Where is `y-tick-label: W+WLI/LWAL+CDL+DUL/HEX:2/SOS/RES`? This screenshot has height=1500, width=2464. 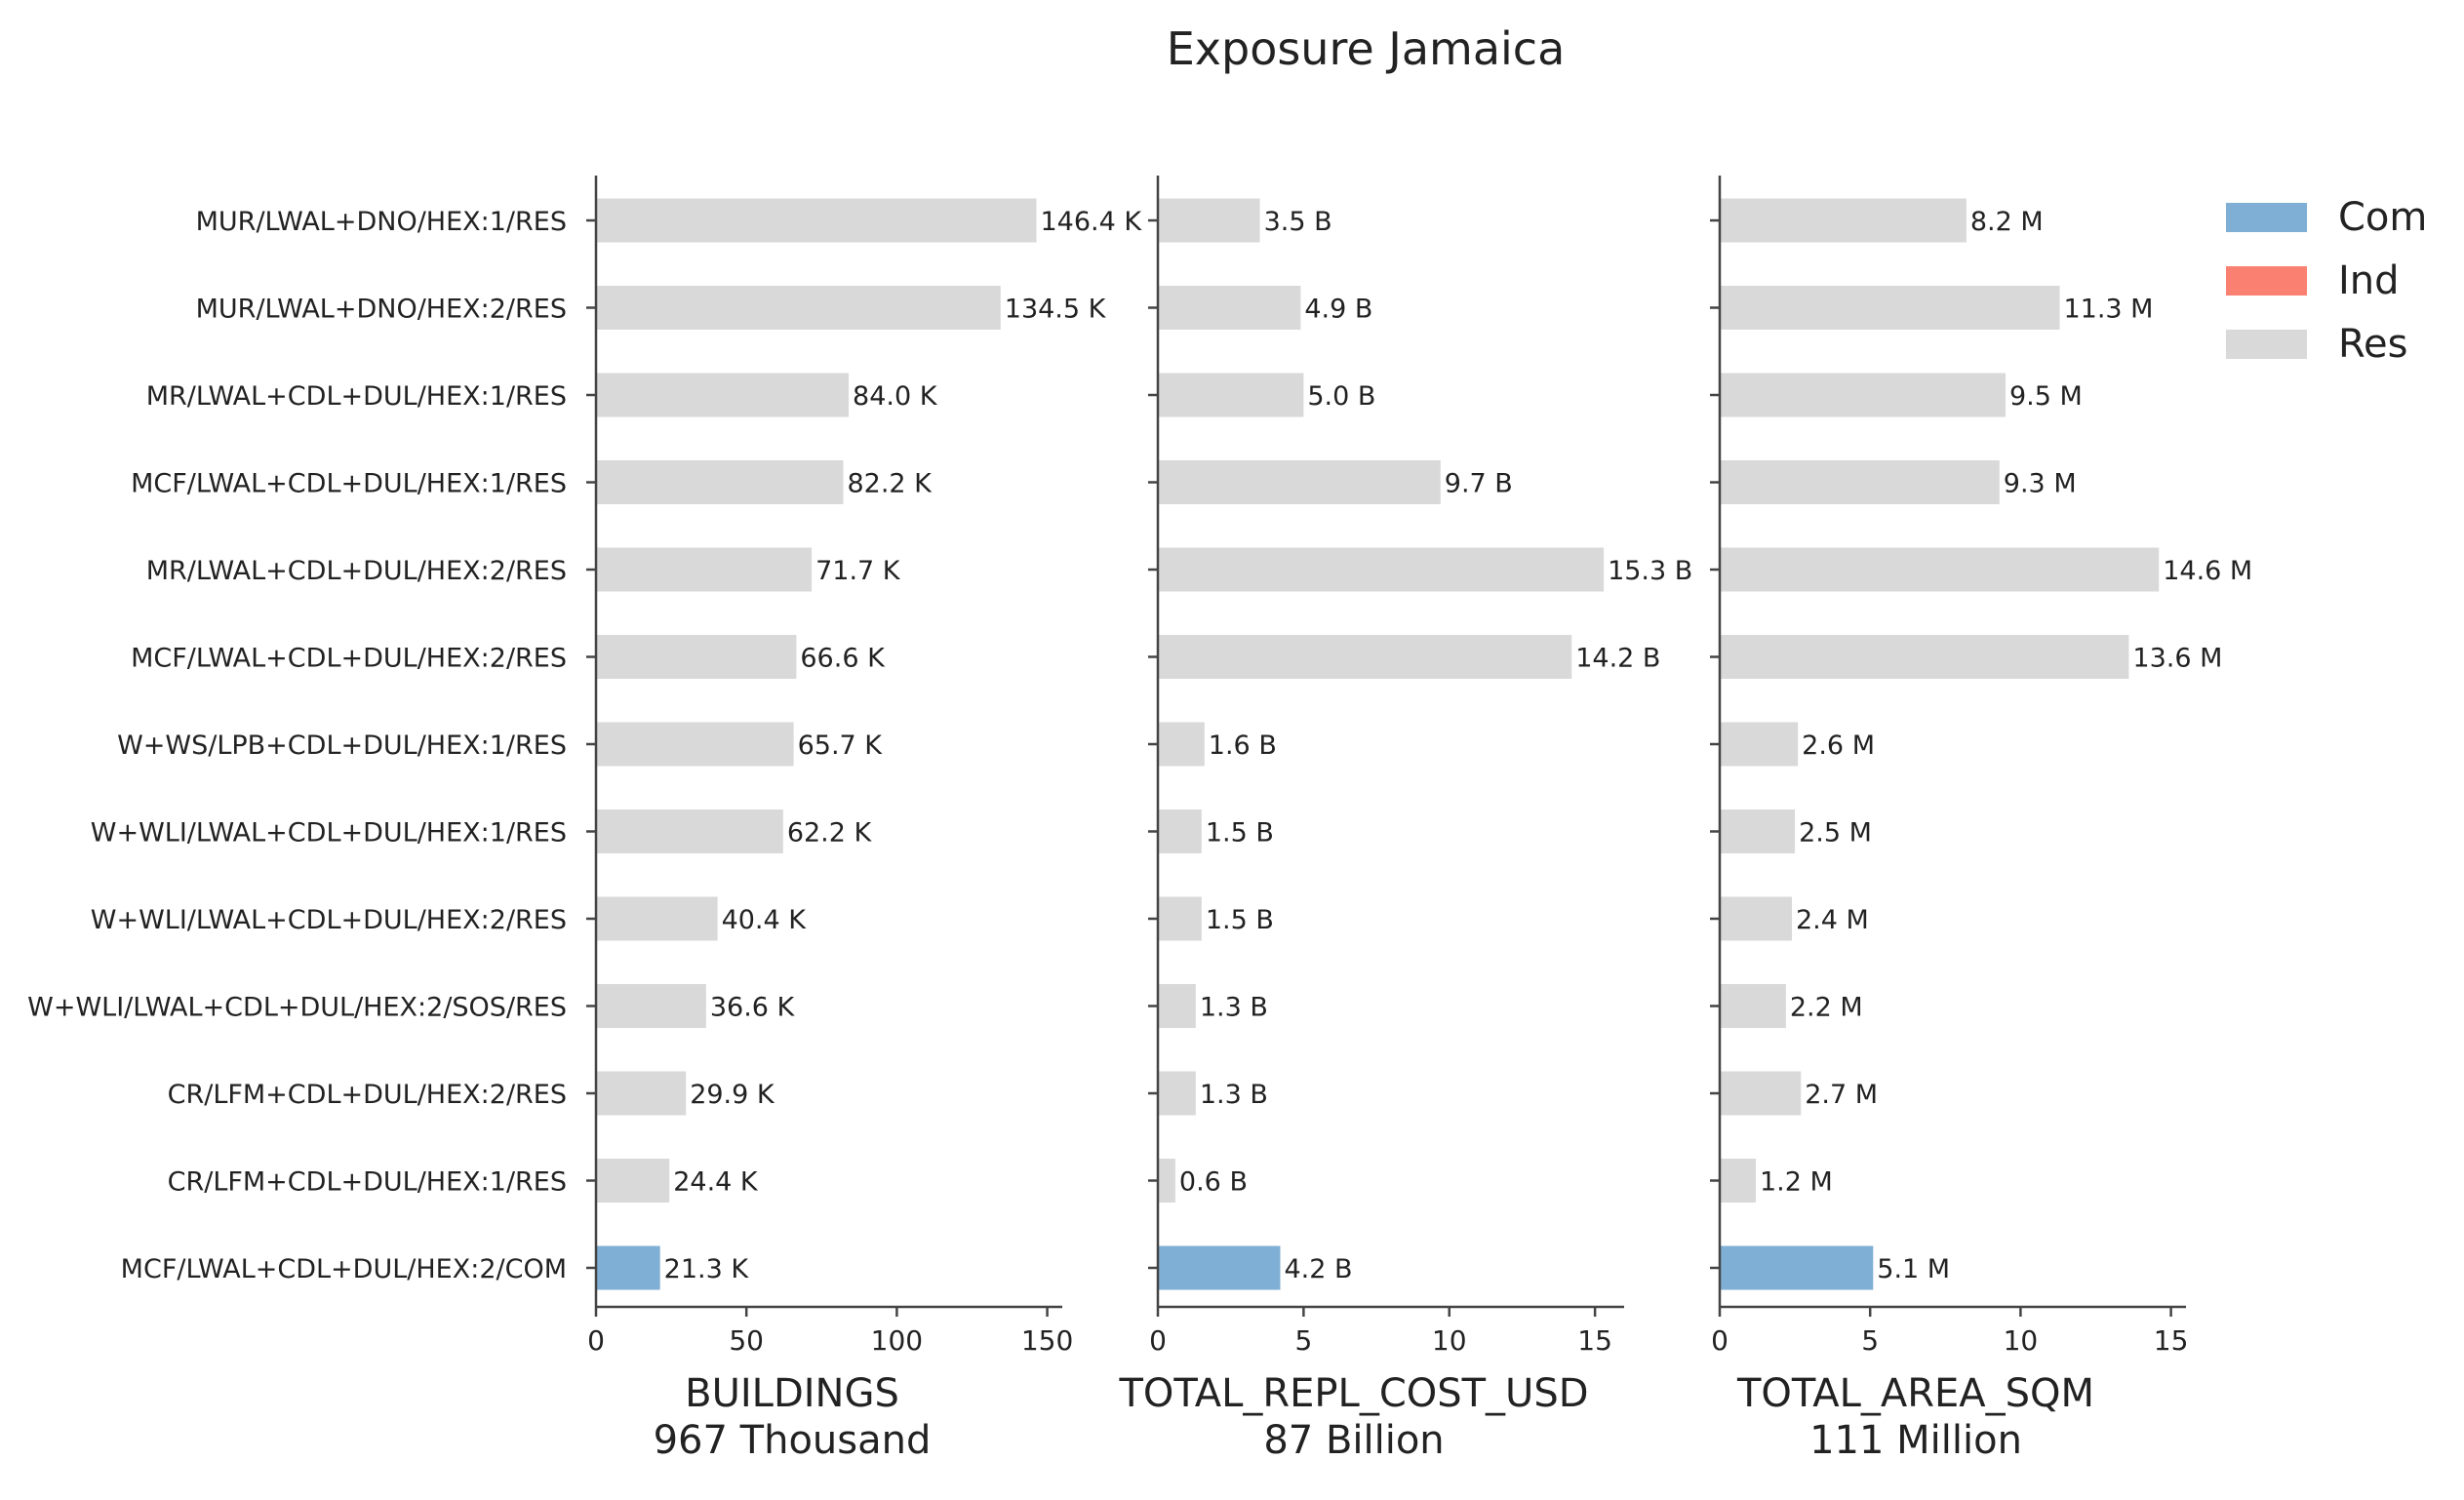 y-tick-label: W+WLI/LWAL+CDL+DUL/HEX:2/SOS/RES is located at coordinates (297, 1008).